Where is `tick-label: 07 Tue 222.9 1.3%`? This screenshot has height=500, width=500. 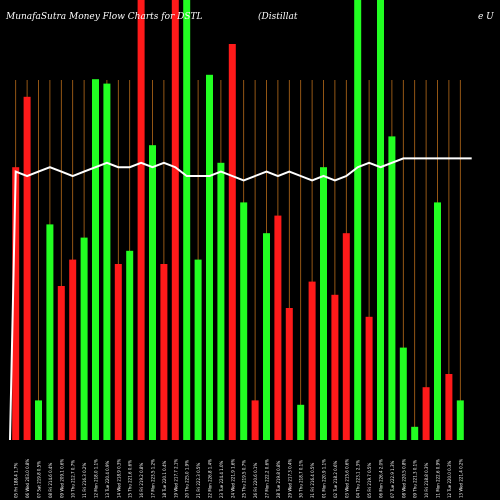
tick-label: 07 Tue 222.9 1.3% is located at coordinates (392, 479).